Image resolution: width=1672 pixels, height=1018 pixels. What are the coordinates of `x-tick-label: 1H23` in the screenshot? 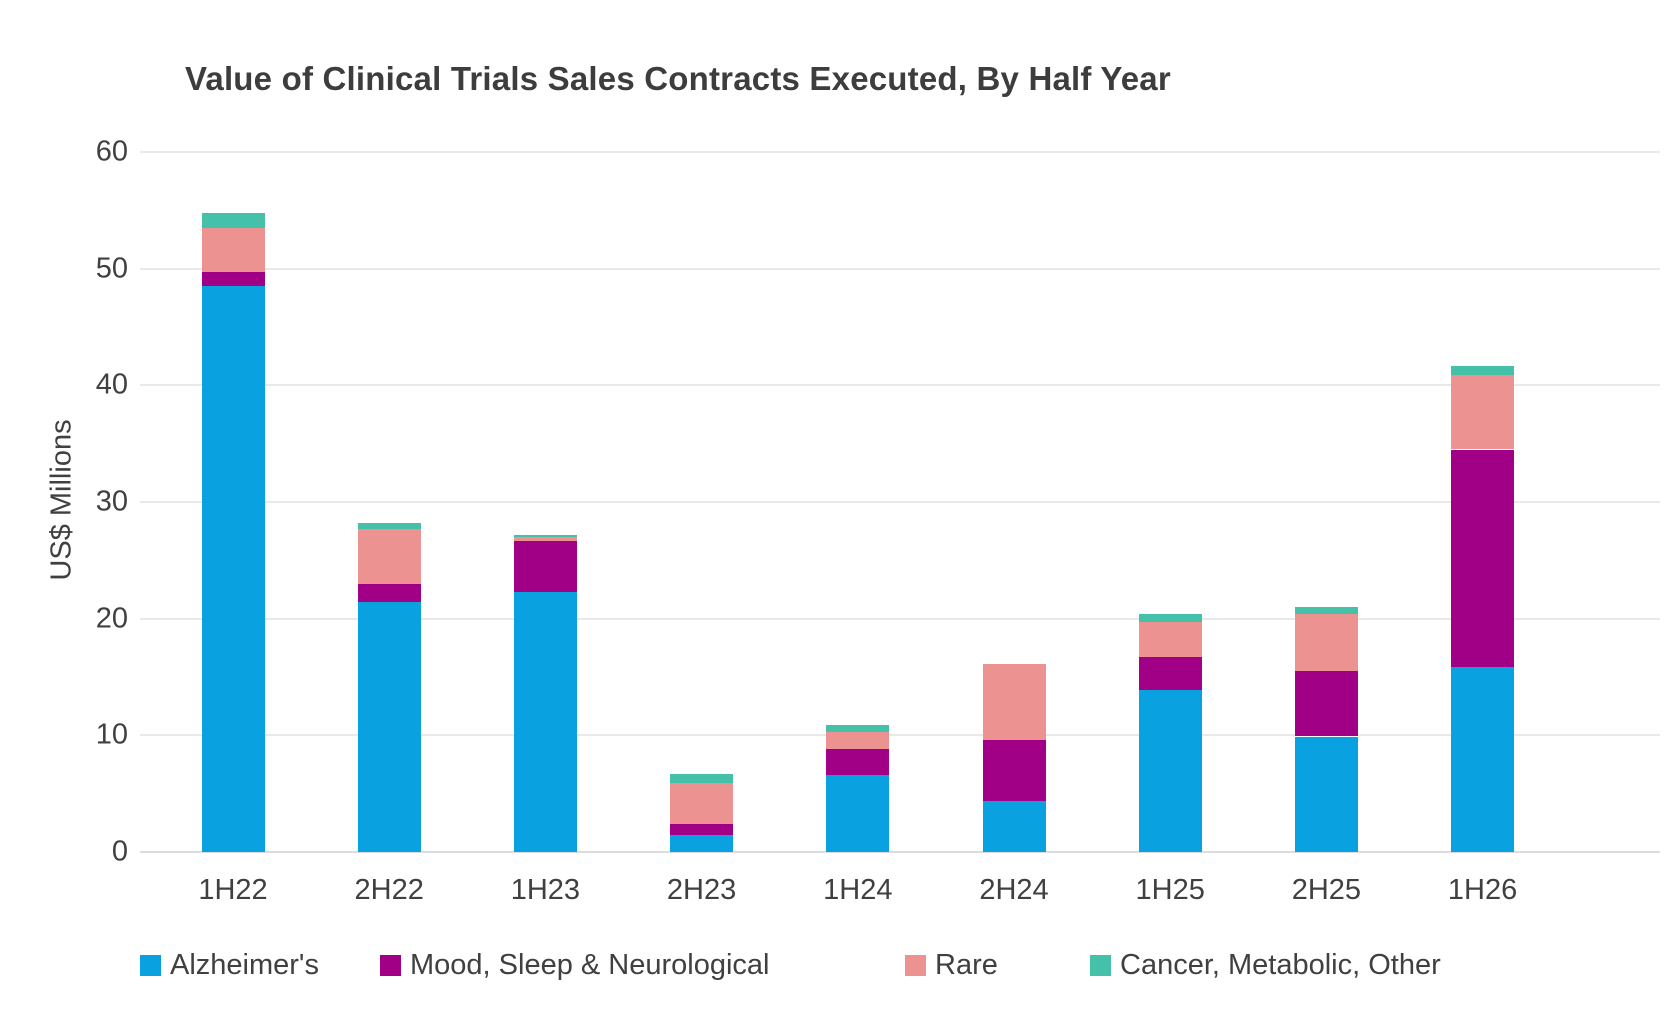 It's located at (545, 890).